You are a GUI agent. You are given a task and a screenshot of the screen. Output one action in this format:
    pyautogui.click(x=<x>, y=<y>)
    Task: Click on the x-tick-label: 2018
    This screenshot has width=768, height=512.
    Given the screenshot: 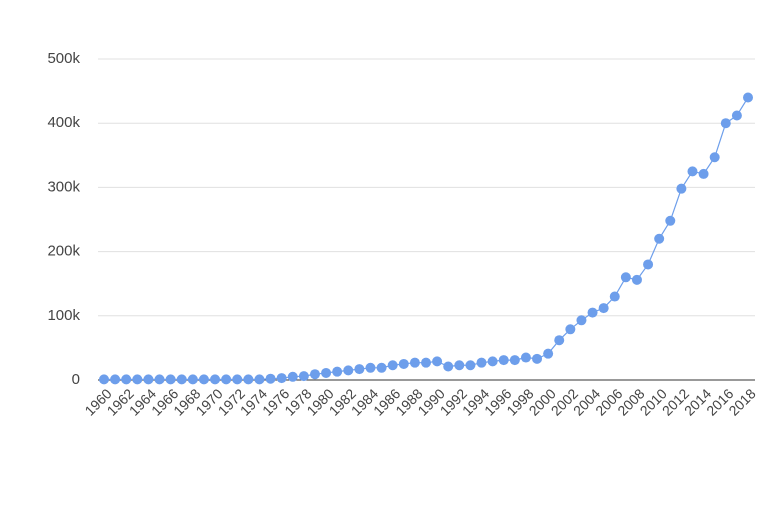 What is the action you would take?
    pyautogui.click(x=741, y=401)
    